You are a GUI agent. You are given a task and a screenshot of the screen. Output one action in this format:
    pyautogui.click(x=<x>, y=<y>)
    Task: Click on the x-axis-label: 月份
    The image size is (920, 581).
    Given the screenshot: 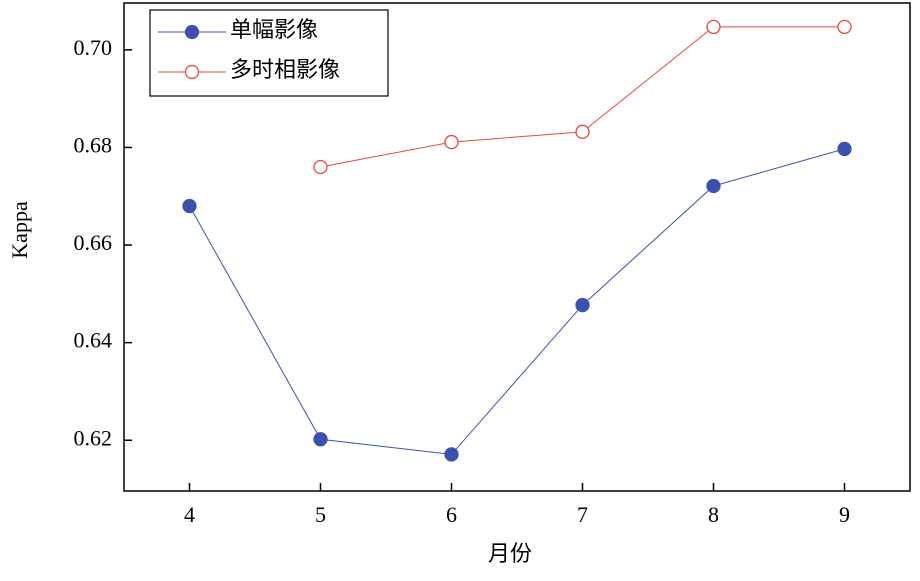 What is the action you would take?
    pyautogui.click(x=510, y=553)
    